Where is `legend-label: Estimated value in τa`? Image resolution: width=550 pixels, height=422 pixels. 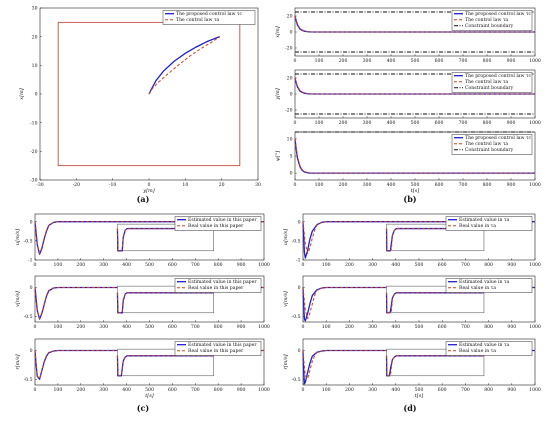 legend-label: Estimated value in τa is located at coordinates (484, 220).